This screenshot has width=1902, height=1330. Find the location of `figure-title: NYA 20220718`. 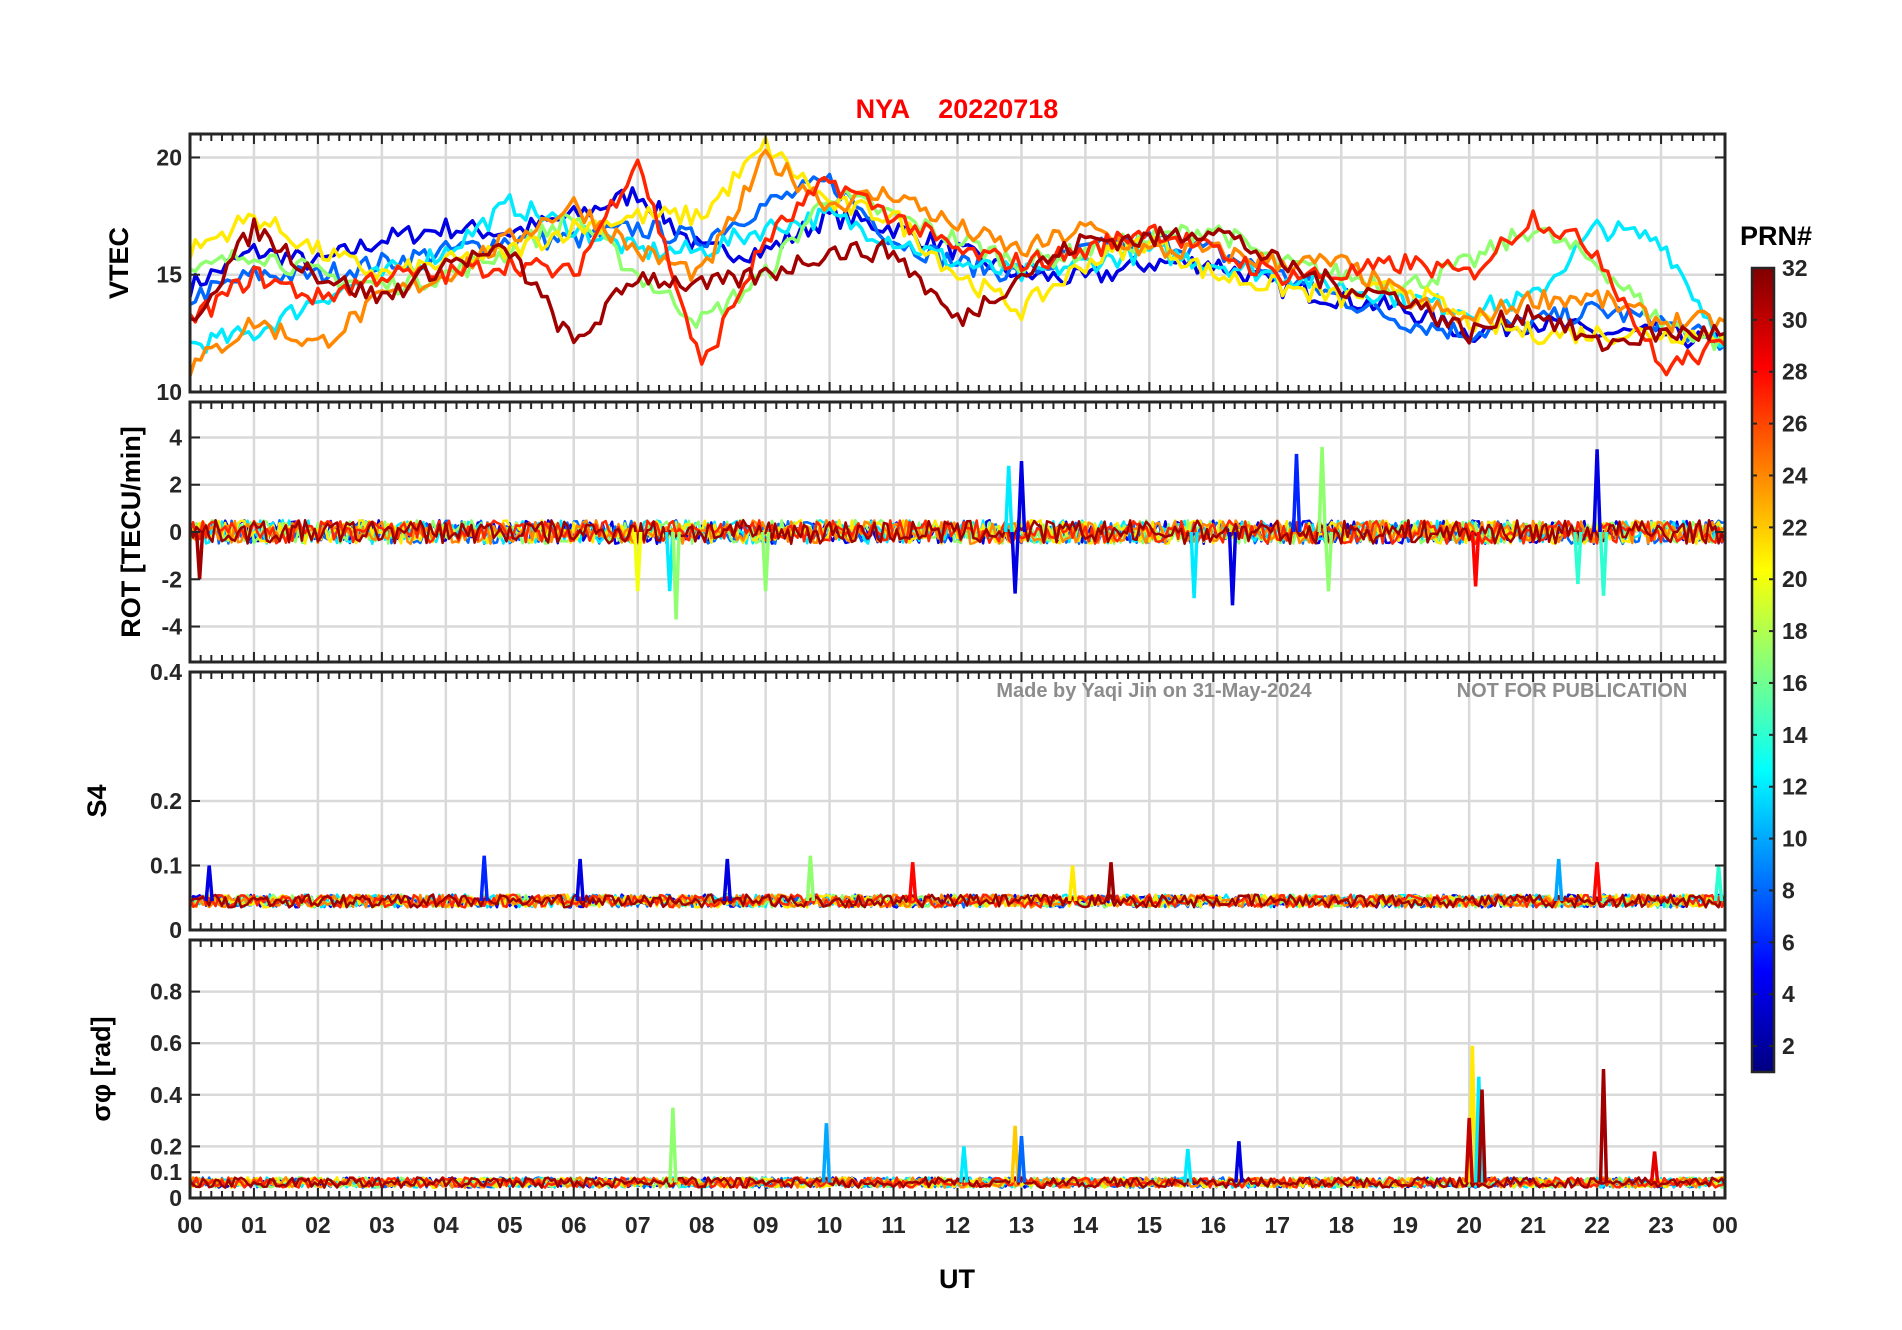

figure-title: NYA 20220718 is located at coordinates (957, 109).